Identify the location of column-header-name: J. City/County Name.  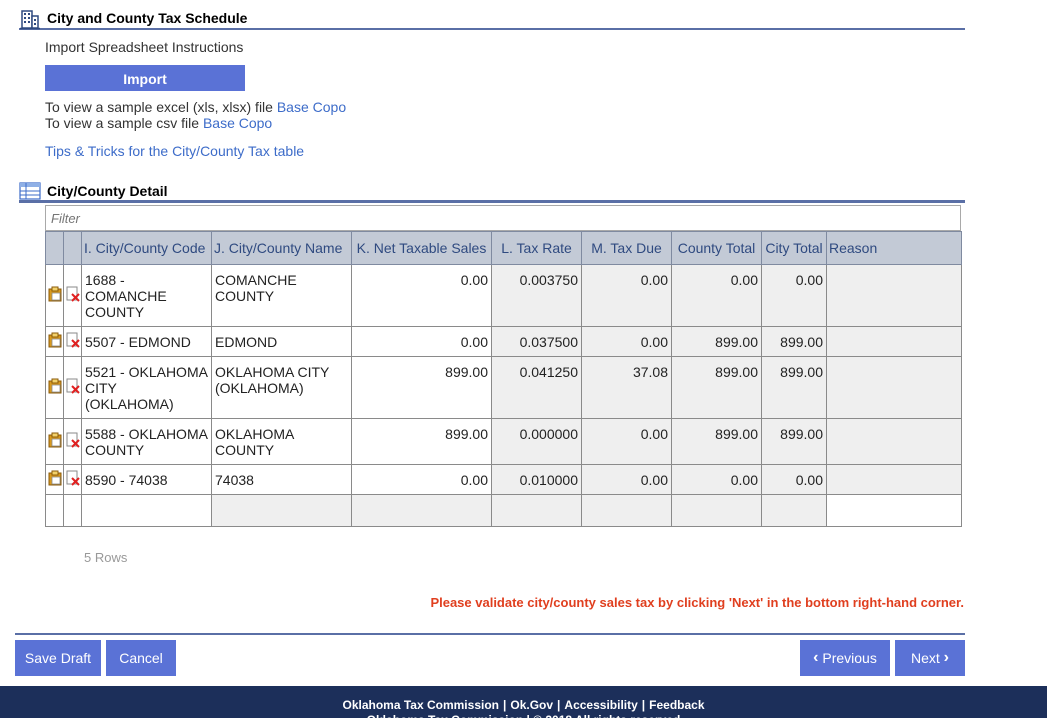
(281, 248).